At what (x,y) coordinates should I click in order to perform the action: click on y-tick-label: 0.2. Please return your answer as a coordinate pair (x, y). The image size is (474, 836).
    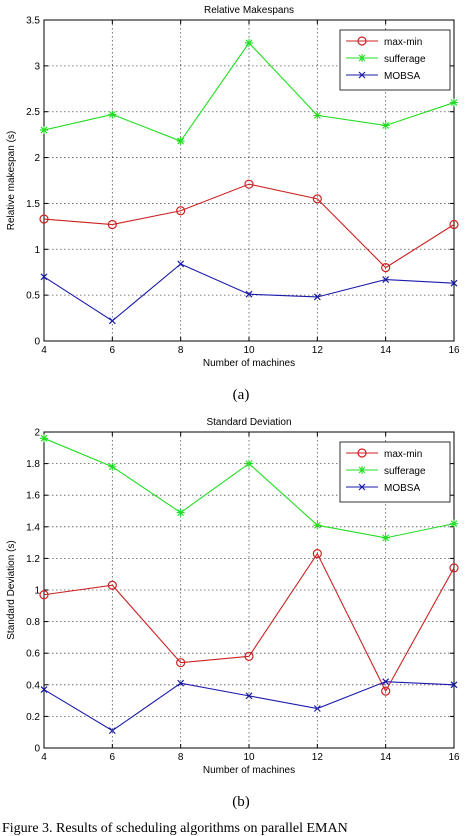
    Looking at the image, I should click on (33, 717).